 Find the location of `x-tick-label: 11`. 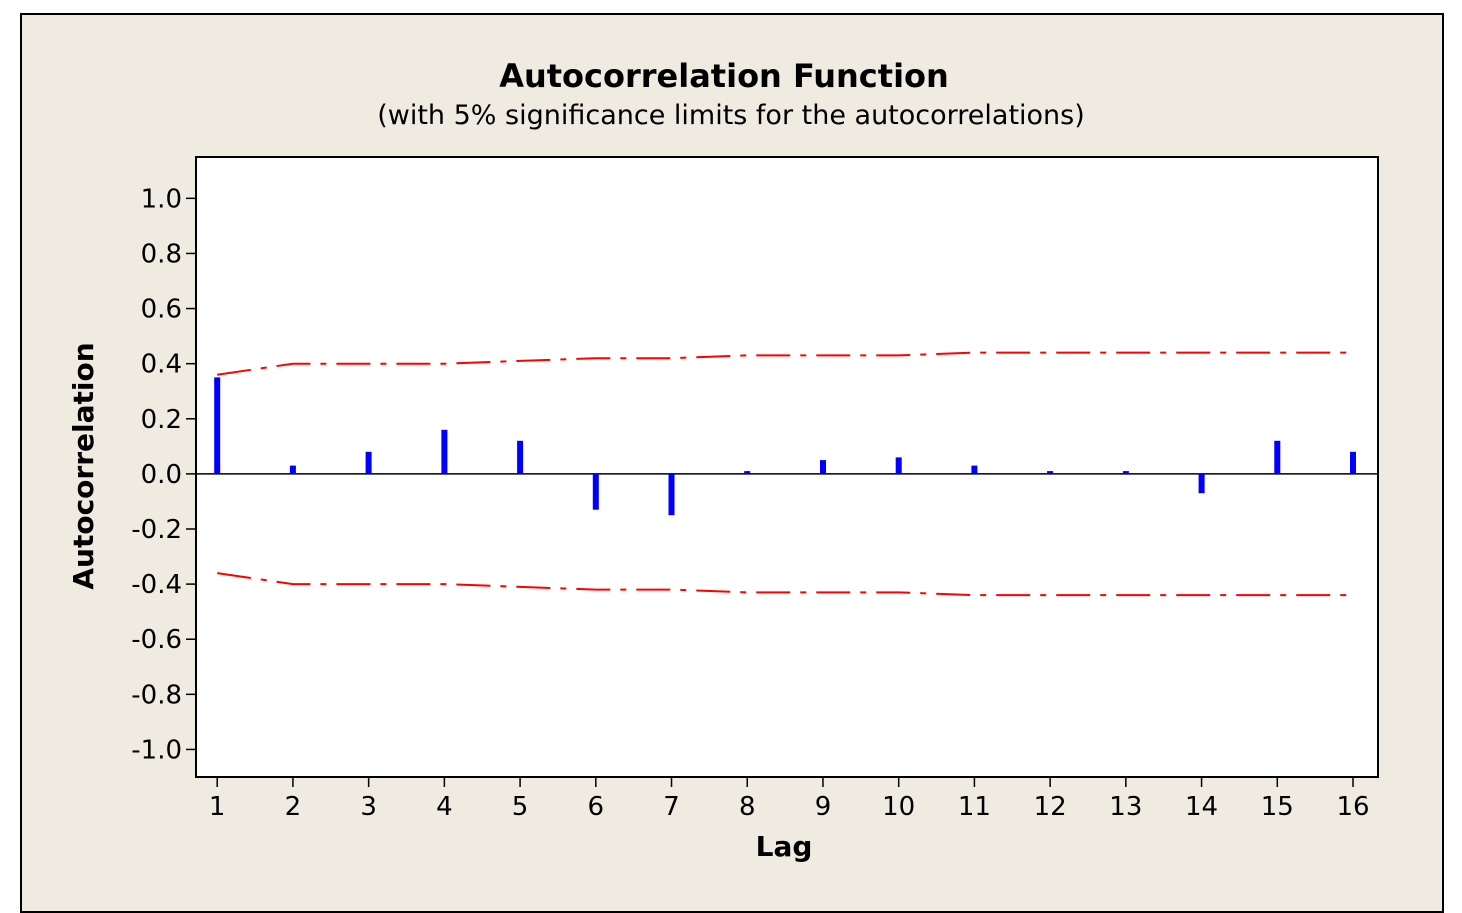

x-tick-label: 11 is located at coordinates (974, 807).